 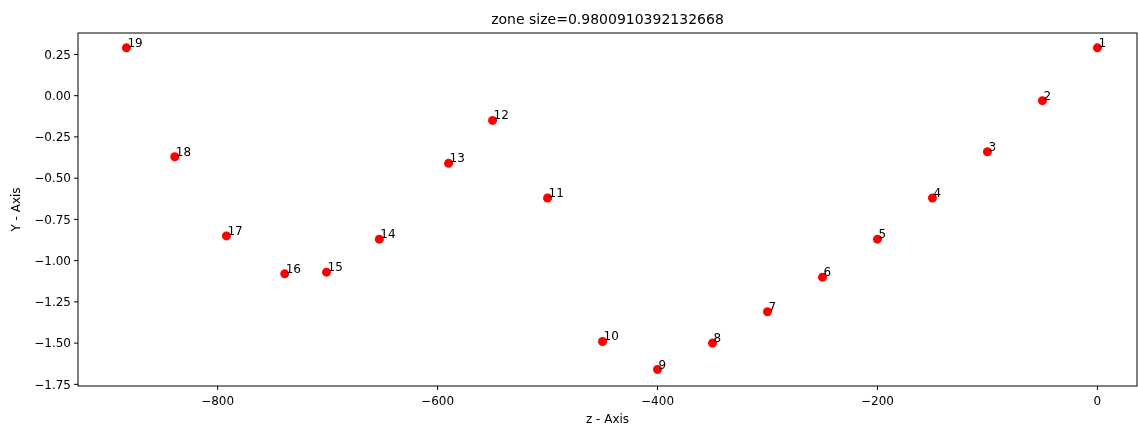 I want to click on x-tick-label: −600, so click(x=438, y=401).